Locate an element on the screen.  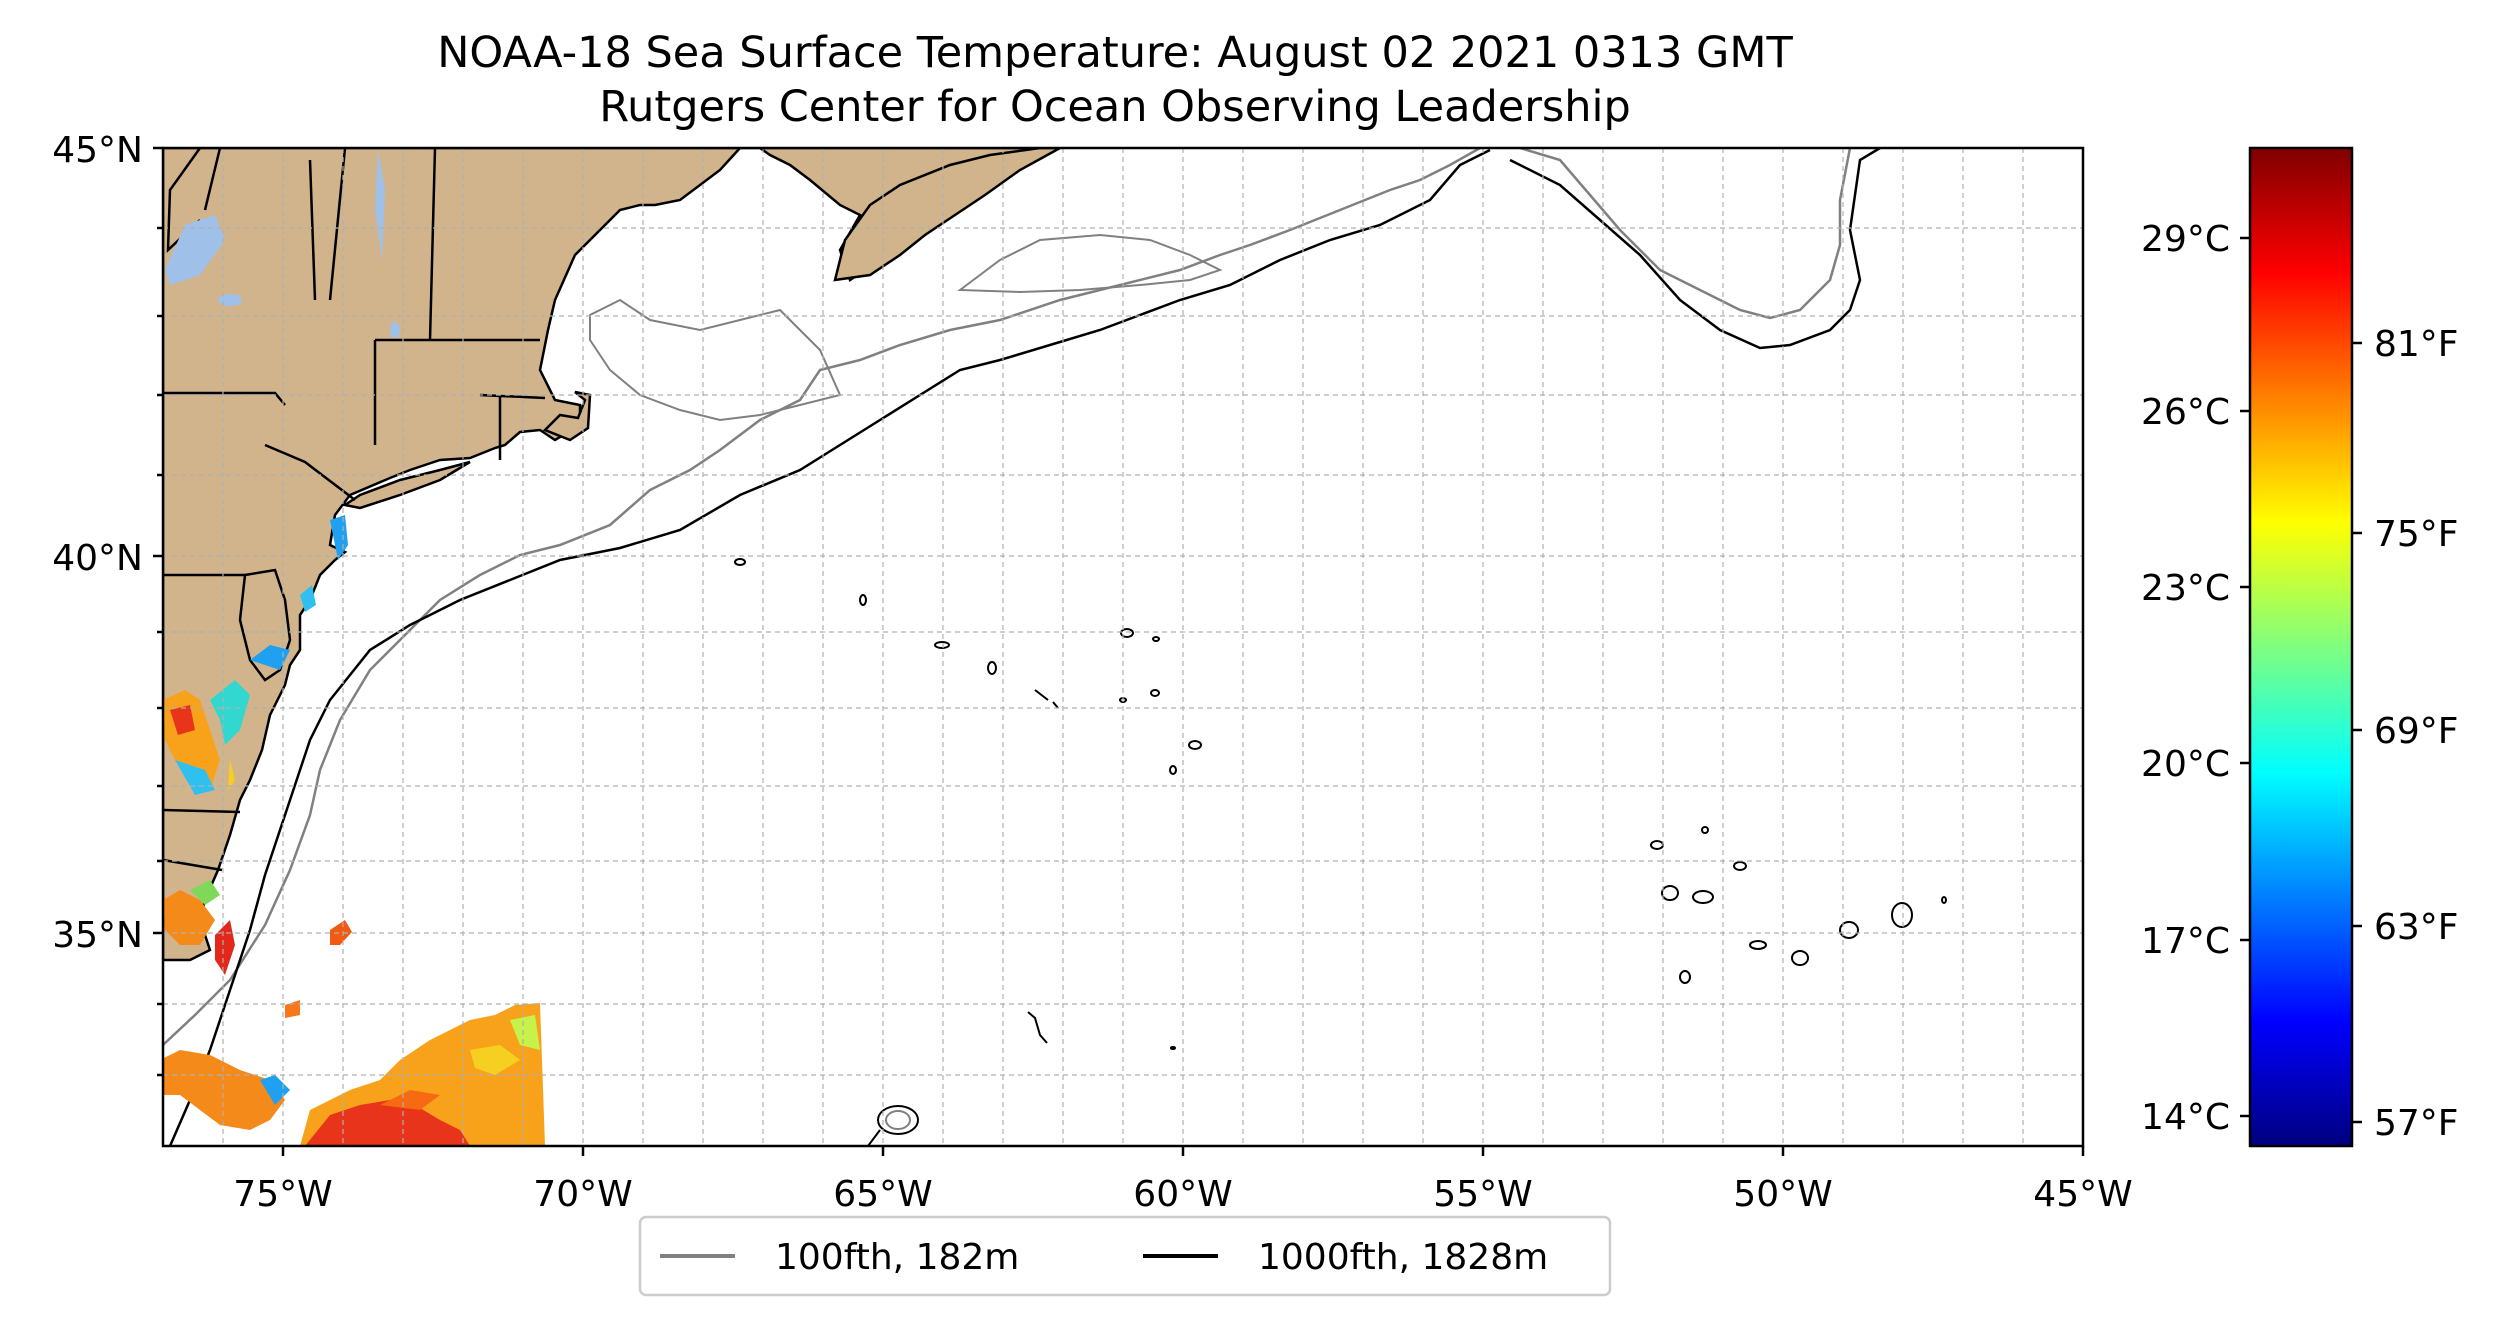
lon-label-60w: 60°W is located at coordinates (1182, 1194).